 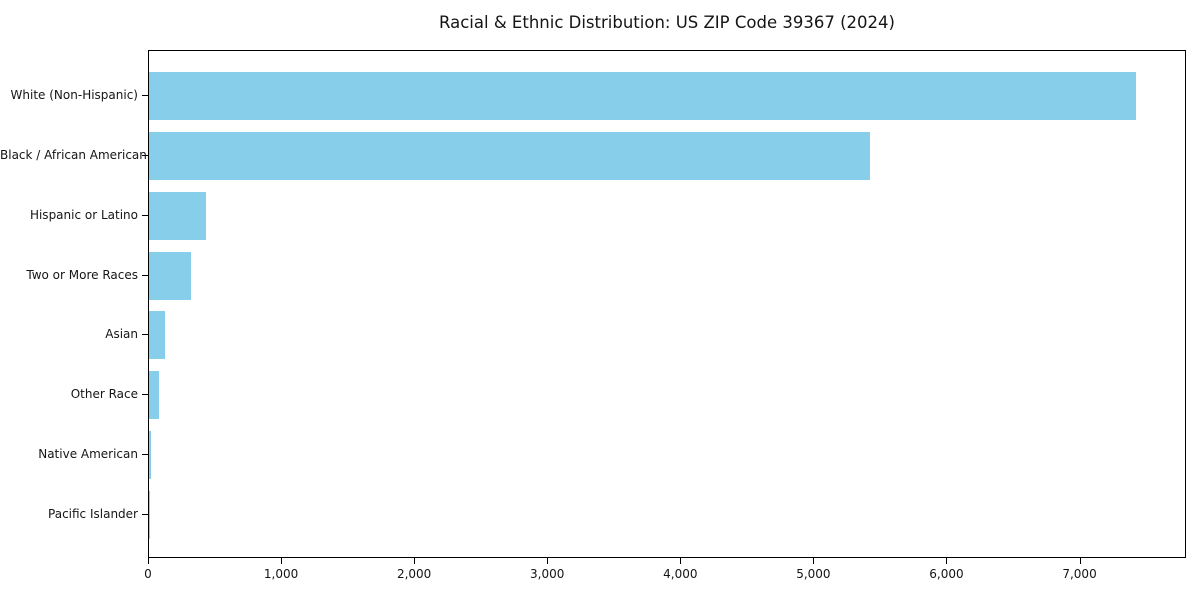 What do you see at coordinates (643, 96) in the screenshot?
I see `bar-white-non-hispanic` at bounding box center [643, 96].